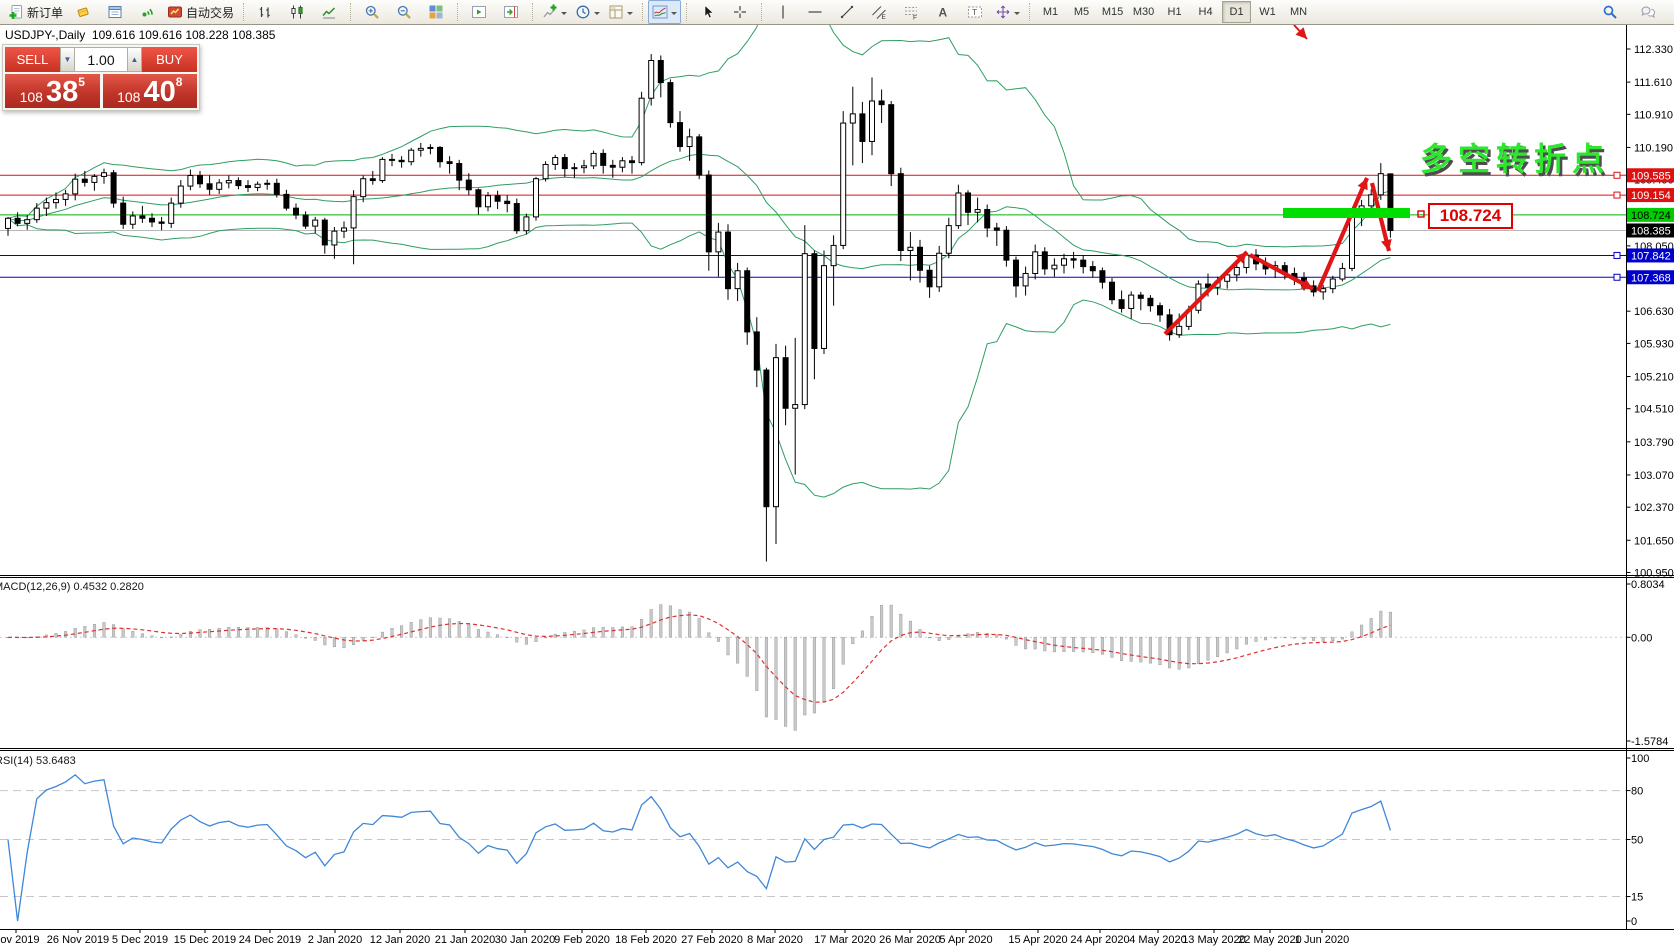 The image size is (1674, 948). I want to click on ask-price-pips: 40, so click(159, 92).